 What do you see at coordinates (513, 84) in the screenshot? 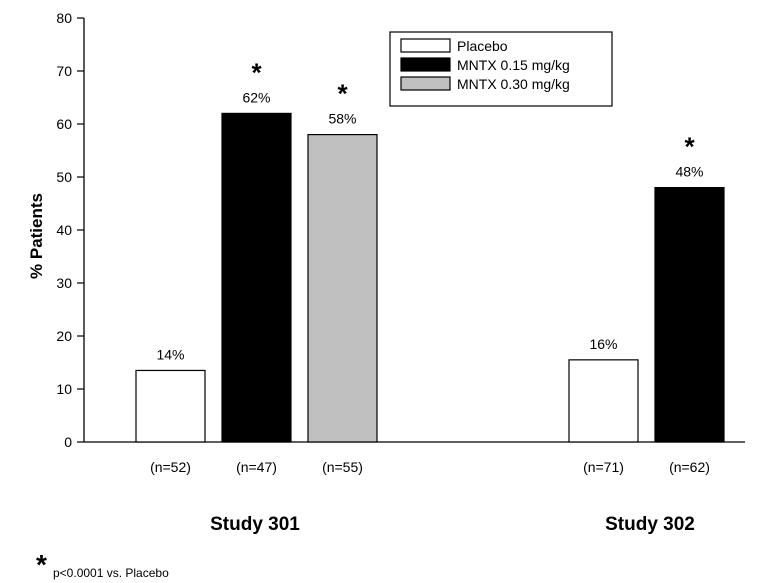
I see `legend-label: MNTX 0.30 mg/kg` at bounding box center [513, 84].